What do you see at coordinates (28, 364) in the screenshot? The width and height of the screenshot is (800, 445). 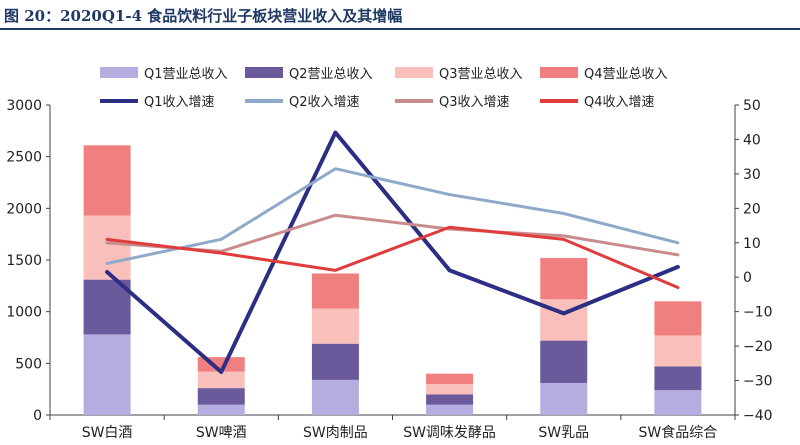 I see `left-y-tick-label: 500` at bounding box center [28, 364].